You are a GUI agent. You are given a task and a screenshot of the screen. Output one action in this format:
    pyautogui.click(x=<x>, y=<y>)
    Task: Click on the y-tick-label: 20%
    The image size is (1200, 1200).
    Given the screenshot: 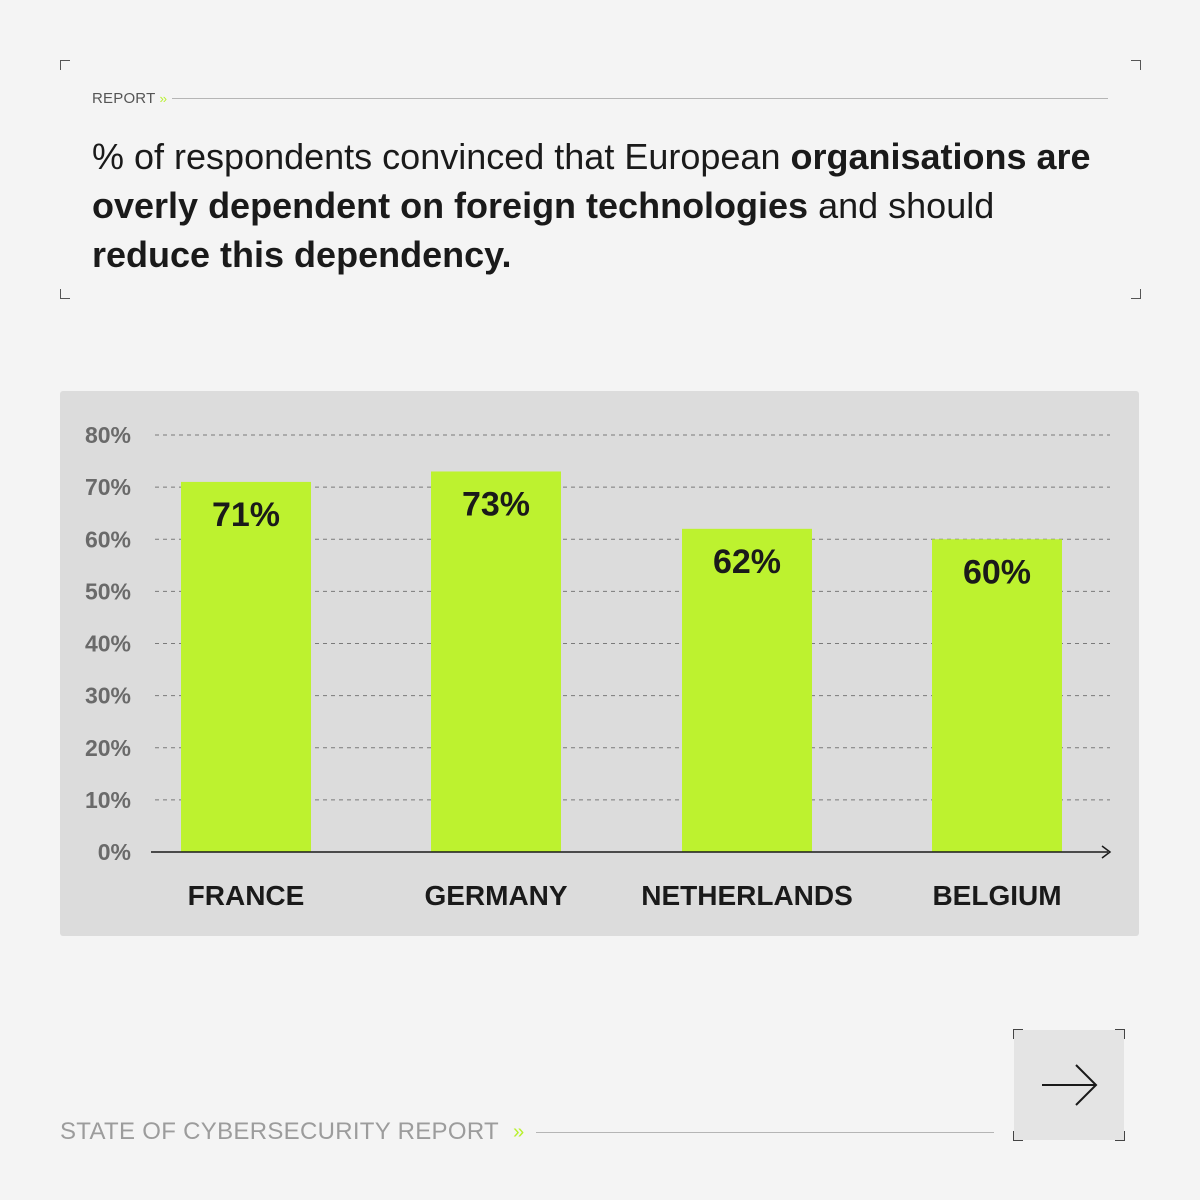 What is the action you would take?
    pyautogui.click(x=108, y=748)
    